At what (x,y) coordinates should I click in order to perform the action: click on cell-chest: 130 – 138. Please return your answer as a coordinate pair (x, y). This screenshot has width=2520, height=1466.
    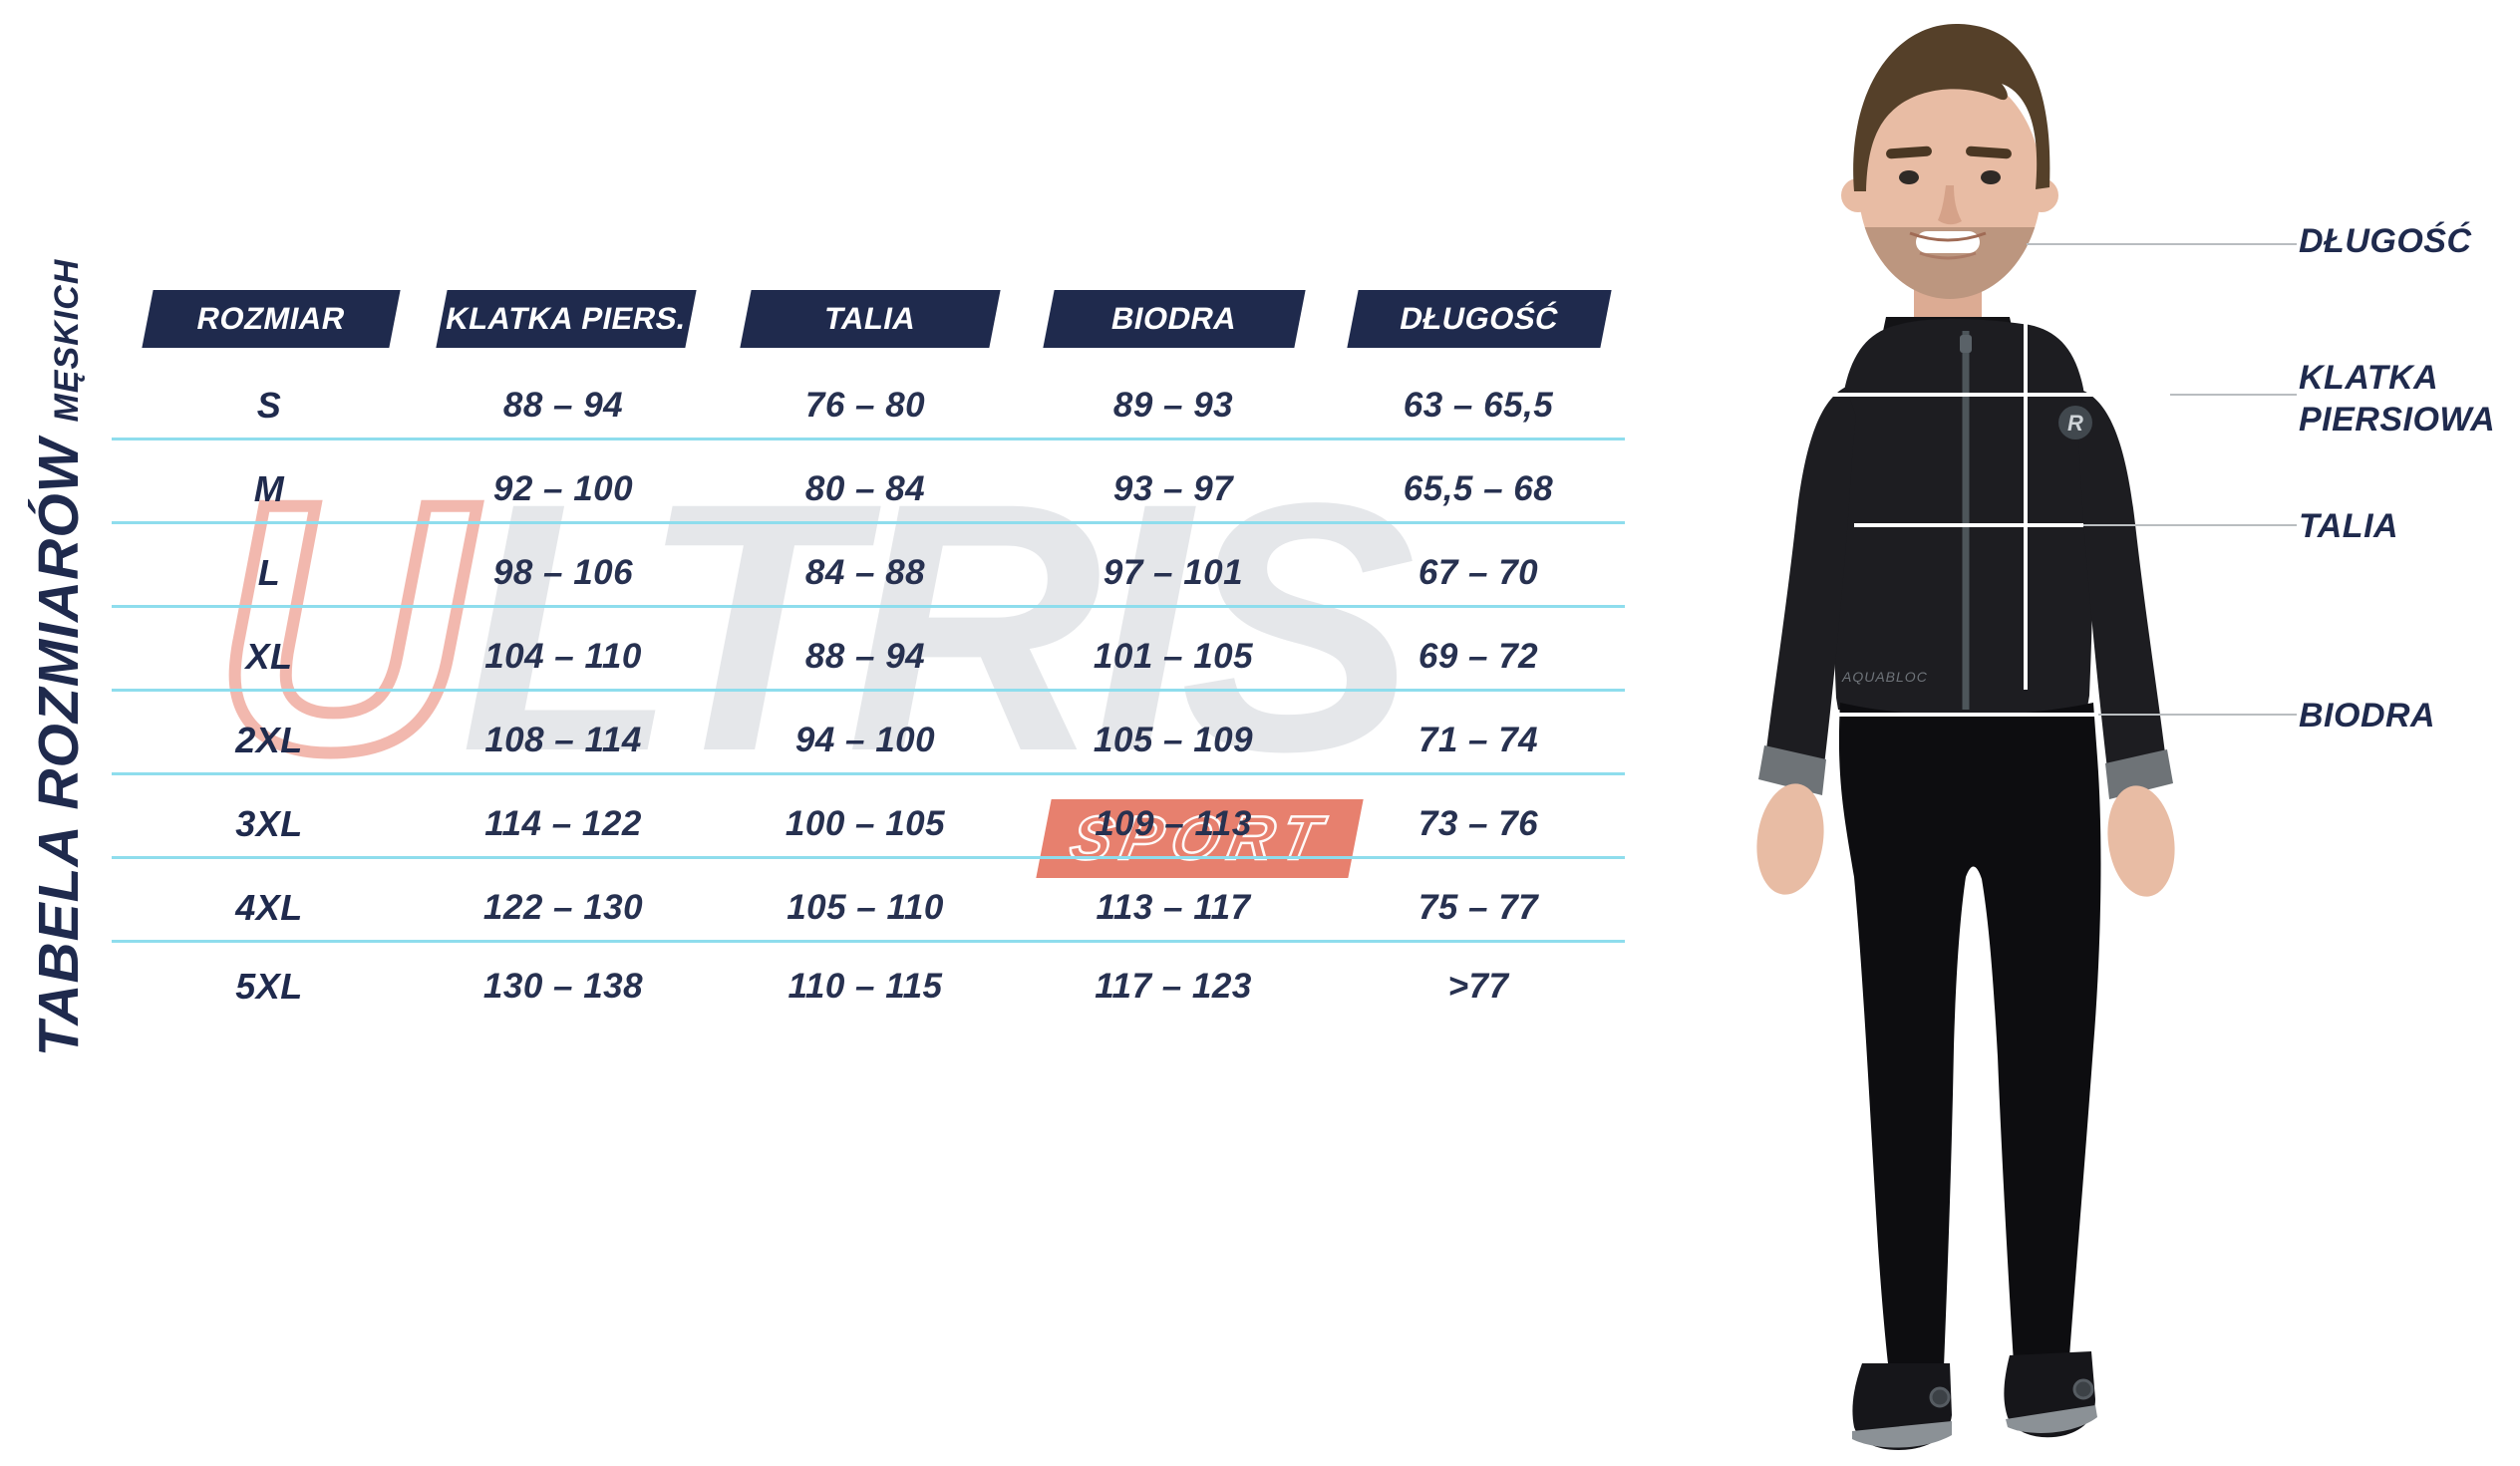
    Looking at the image, I should click on (563, 986).